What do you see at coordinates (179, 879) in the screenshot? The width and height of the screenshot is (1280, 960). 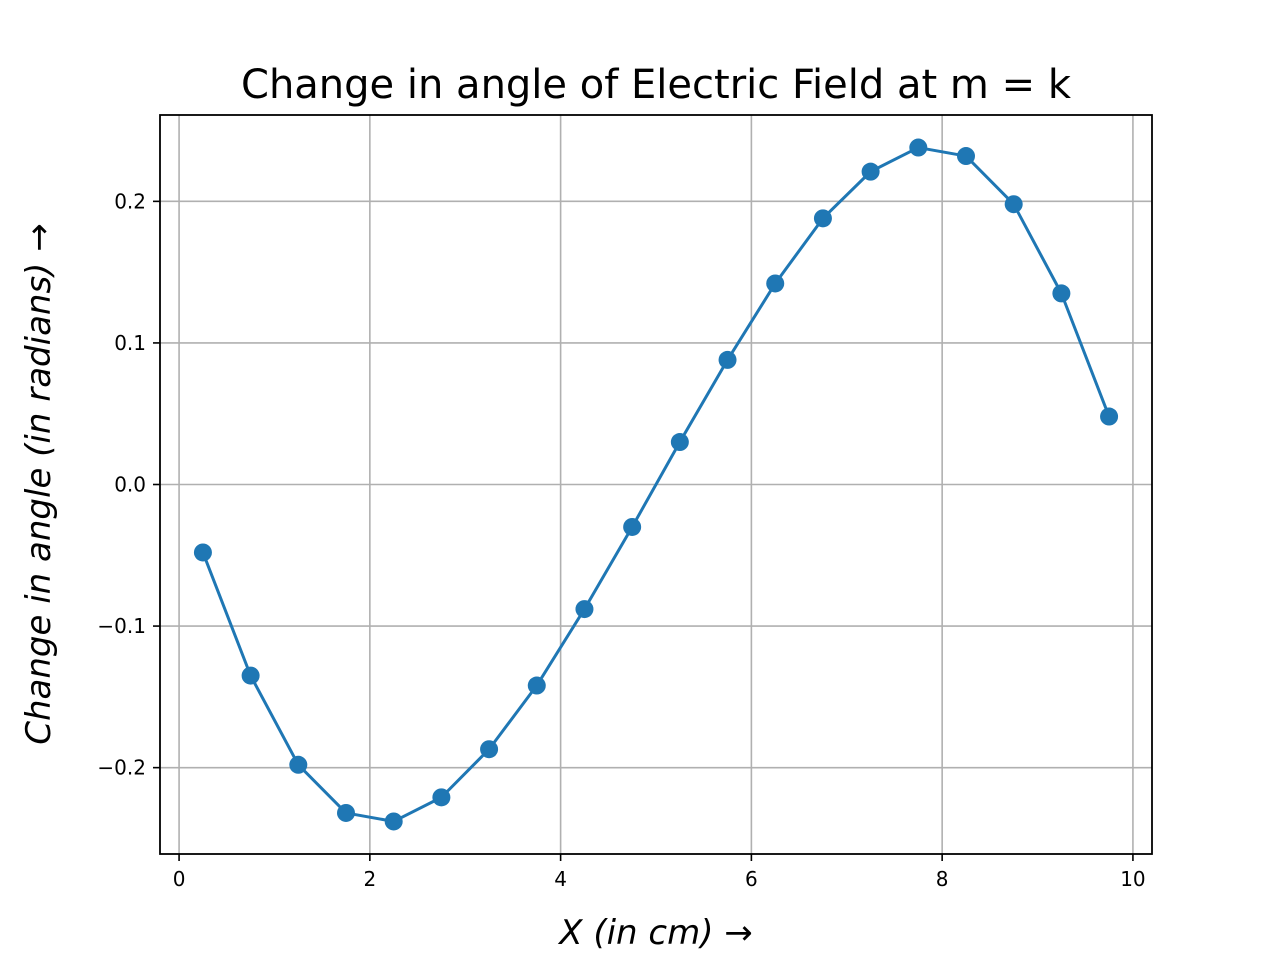 I see `x-tick-label: 0` at bounding box center [179, 879].